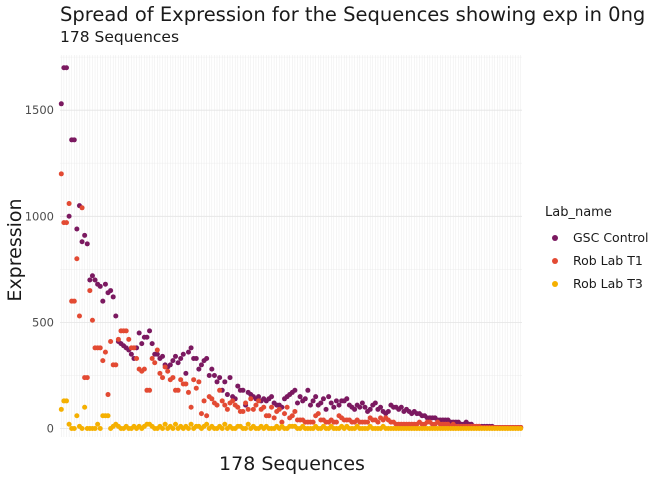 This screenshot has height=480, width=672. What do you see at coordinates (39, 216) in the screenshot?
I see `y-tick-label: 1000` at bounding box center [39, 216].